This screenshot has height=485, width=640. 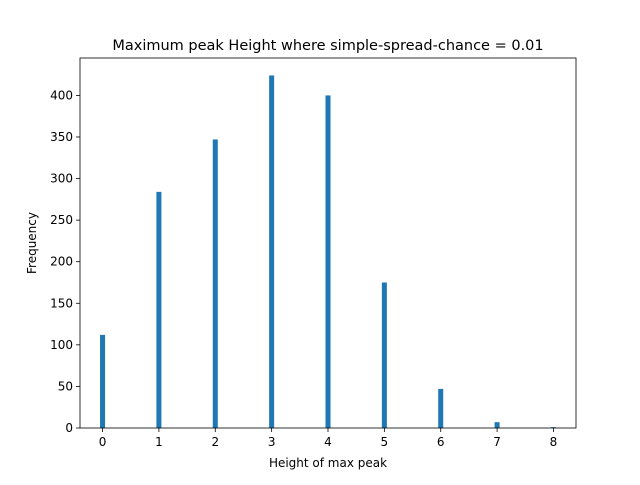 What do you see at coordinates (61, 262) in the screenshot?
I see `y-tick-label: 200` at bounding box center [61, 262].